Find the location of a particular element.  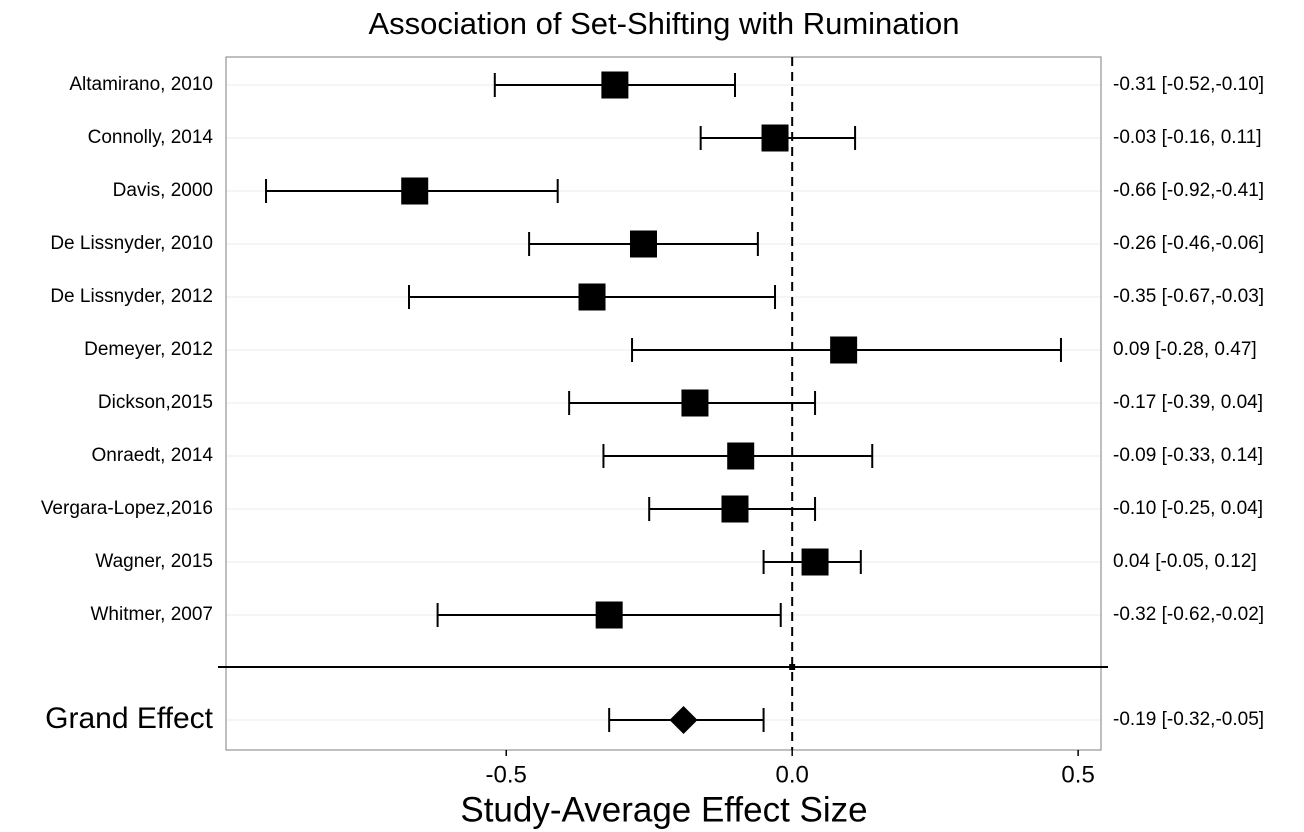

study-label: De Lissnyder, 2012 is located at coordinates (131, 296).